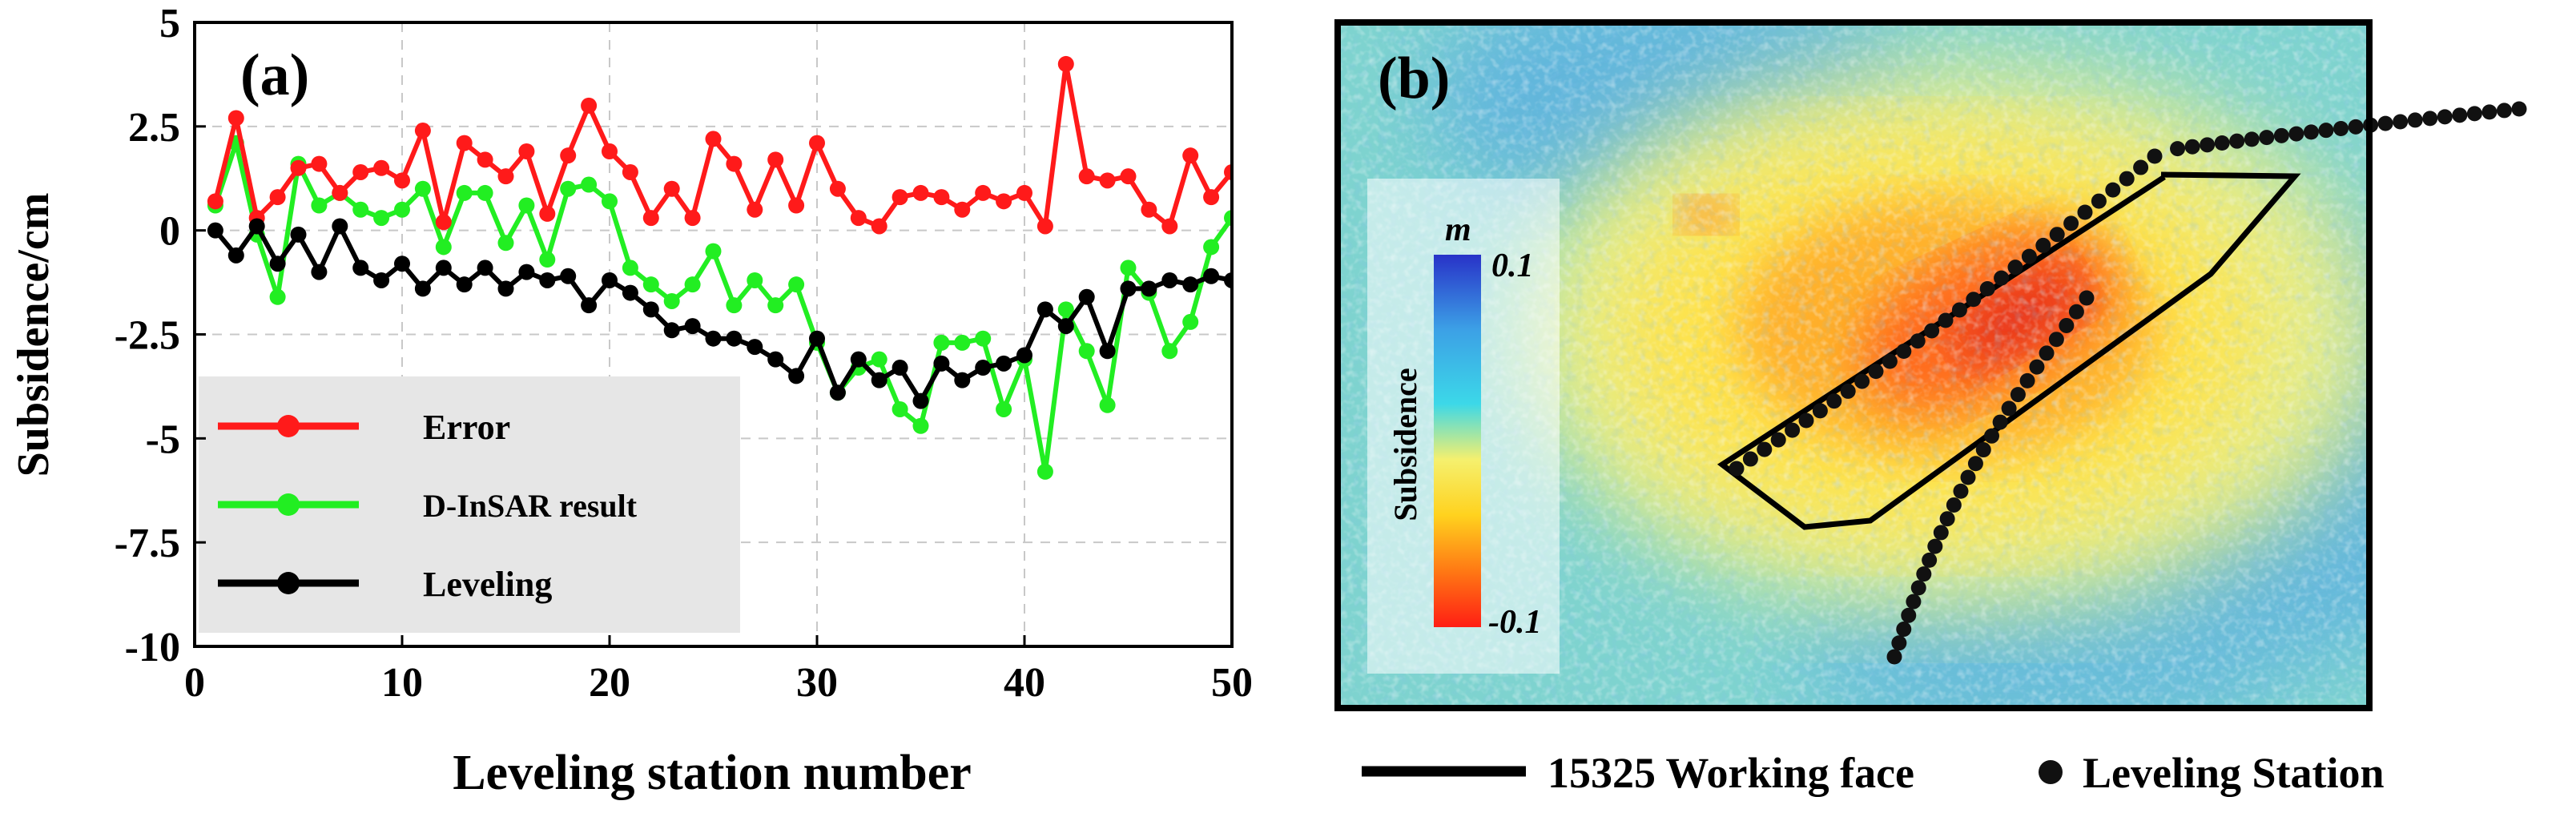 This screenshot has height=825, width=2576. What do you see at coordinates (147, 543) in the screenshot?
I see `y-tick-label: -7.5` at bounding box center [147, 543].